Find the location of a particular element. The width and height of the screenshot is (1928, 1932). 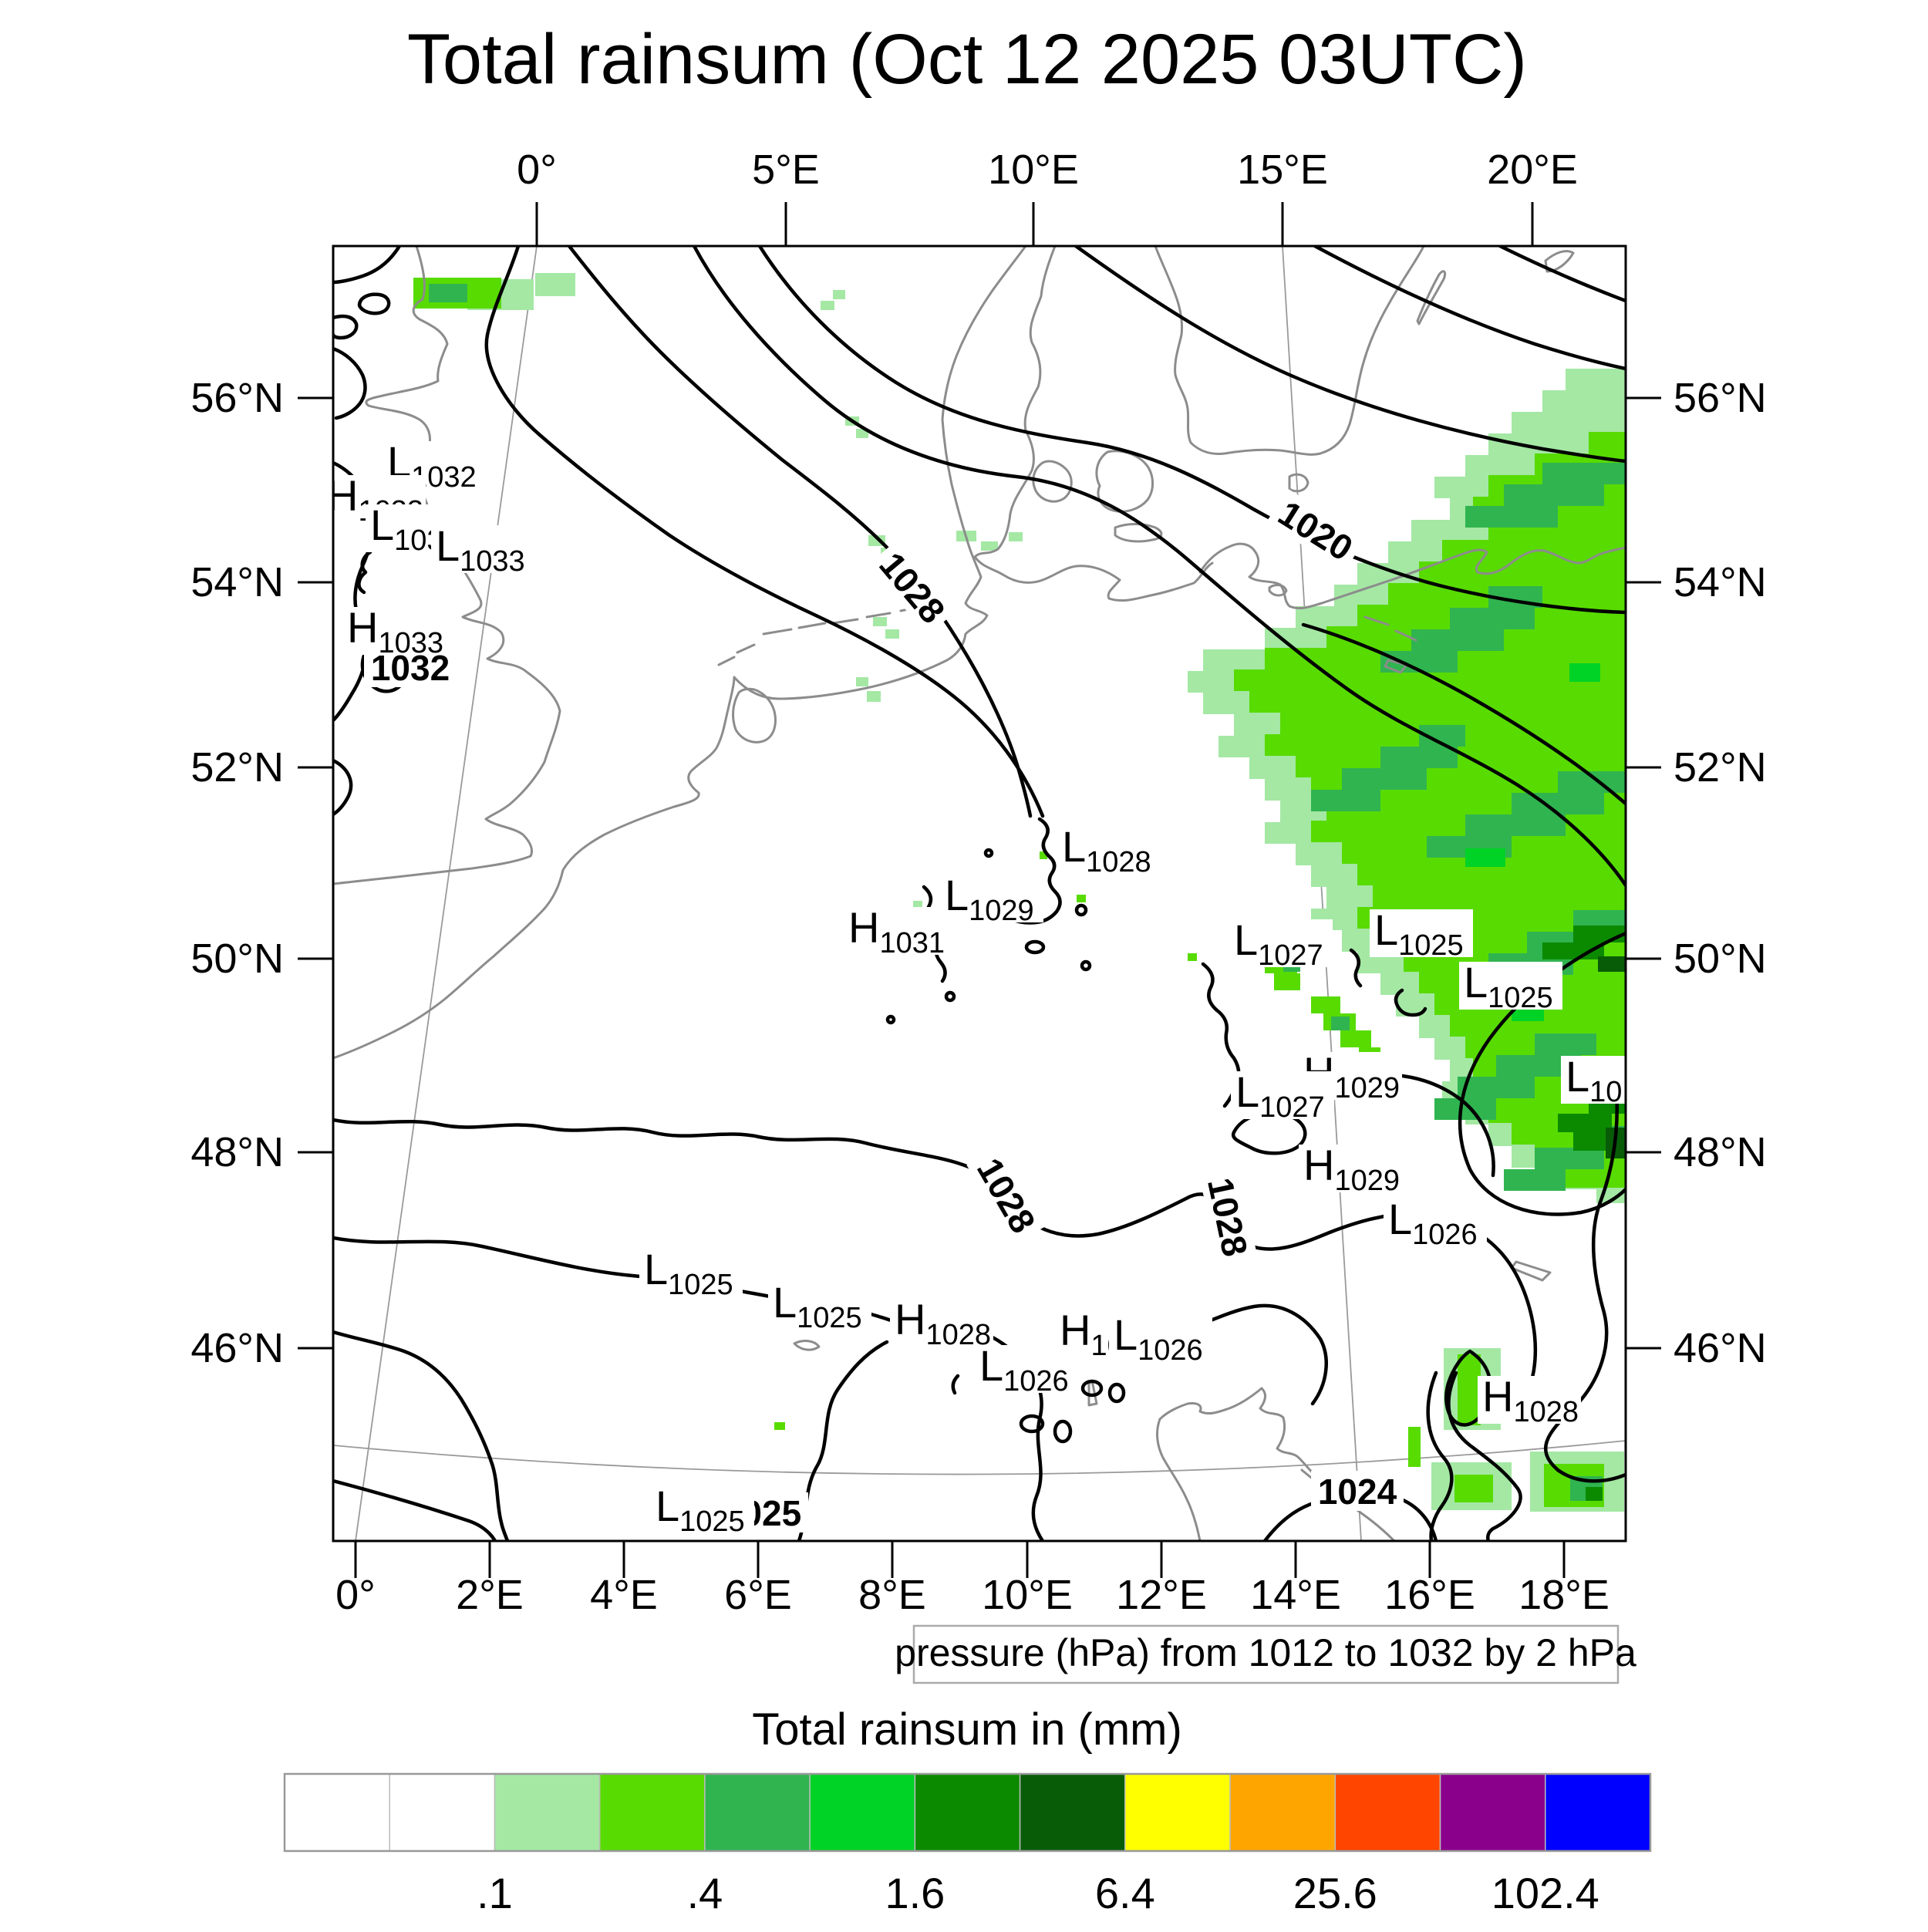

meridian-15E is located at coordinates (1322, 893).